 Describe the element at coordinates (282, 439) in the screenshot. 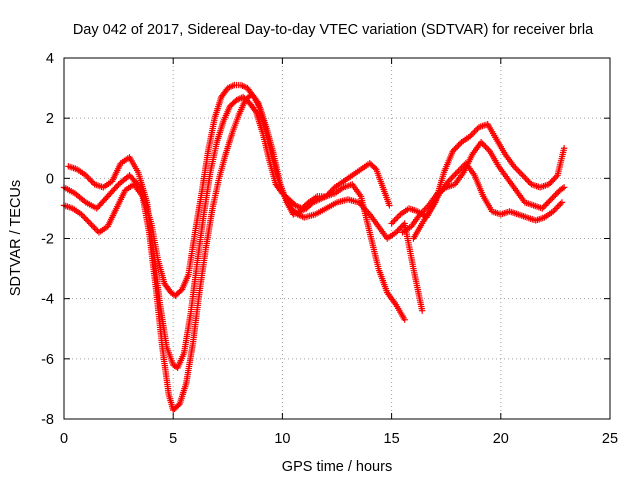

I see `x-tick-label: 10` at that location.